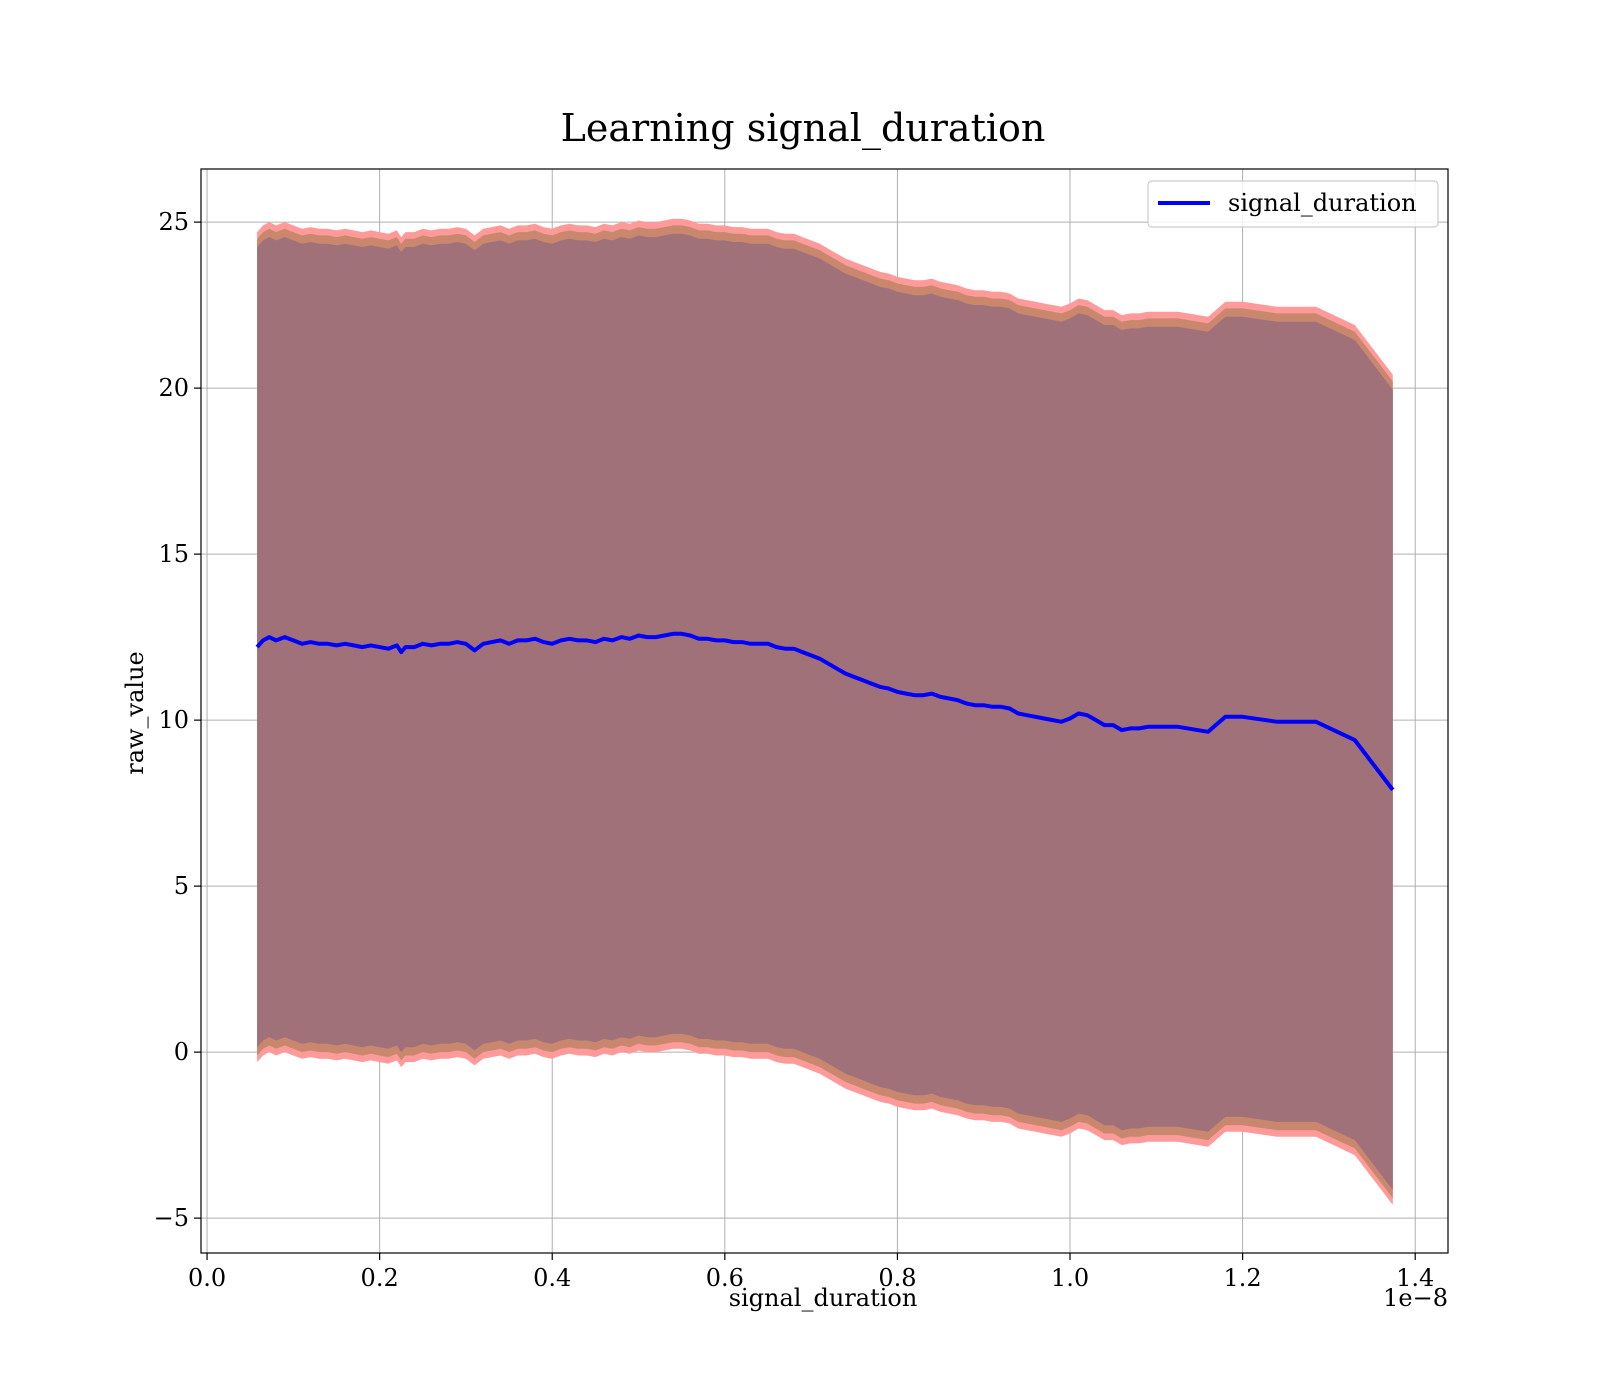  I want to click on series-lines, so click(825, 711).